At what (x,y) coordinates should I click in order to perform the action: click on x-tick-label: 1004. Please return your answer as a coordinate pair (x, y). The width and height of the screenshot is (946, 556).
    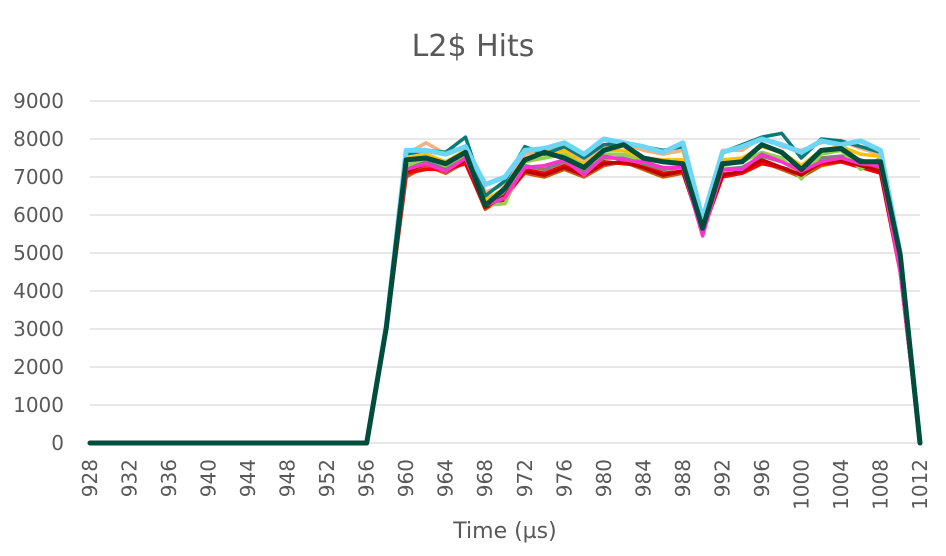
    Looking at the image, I should click on (841, 484).